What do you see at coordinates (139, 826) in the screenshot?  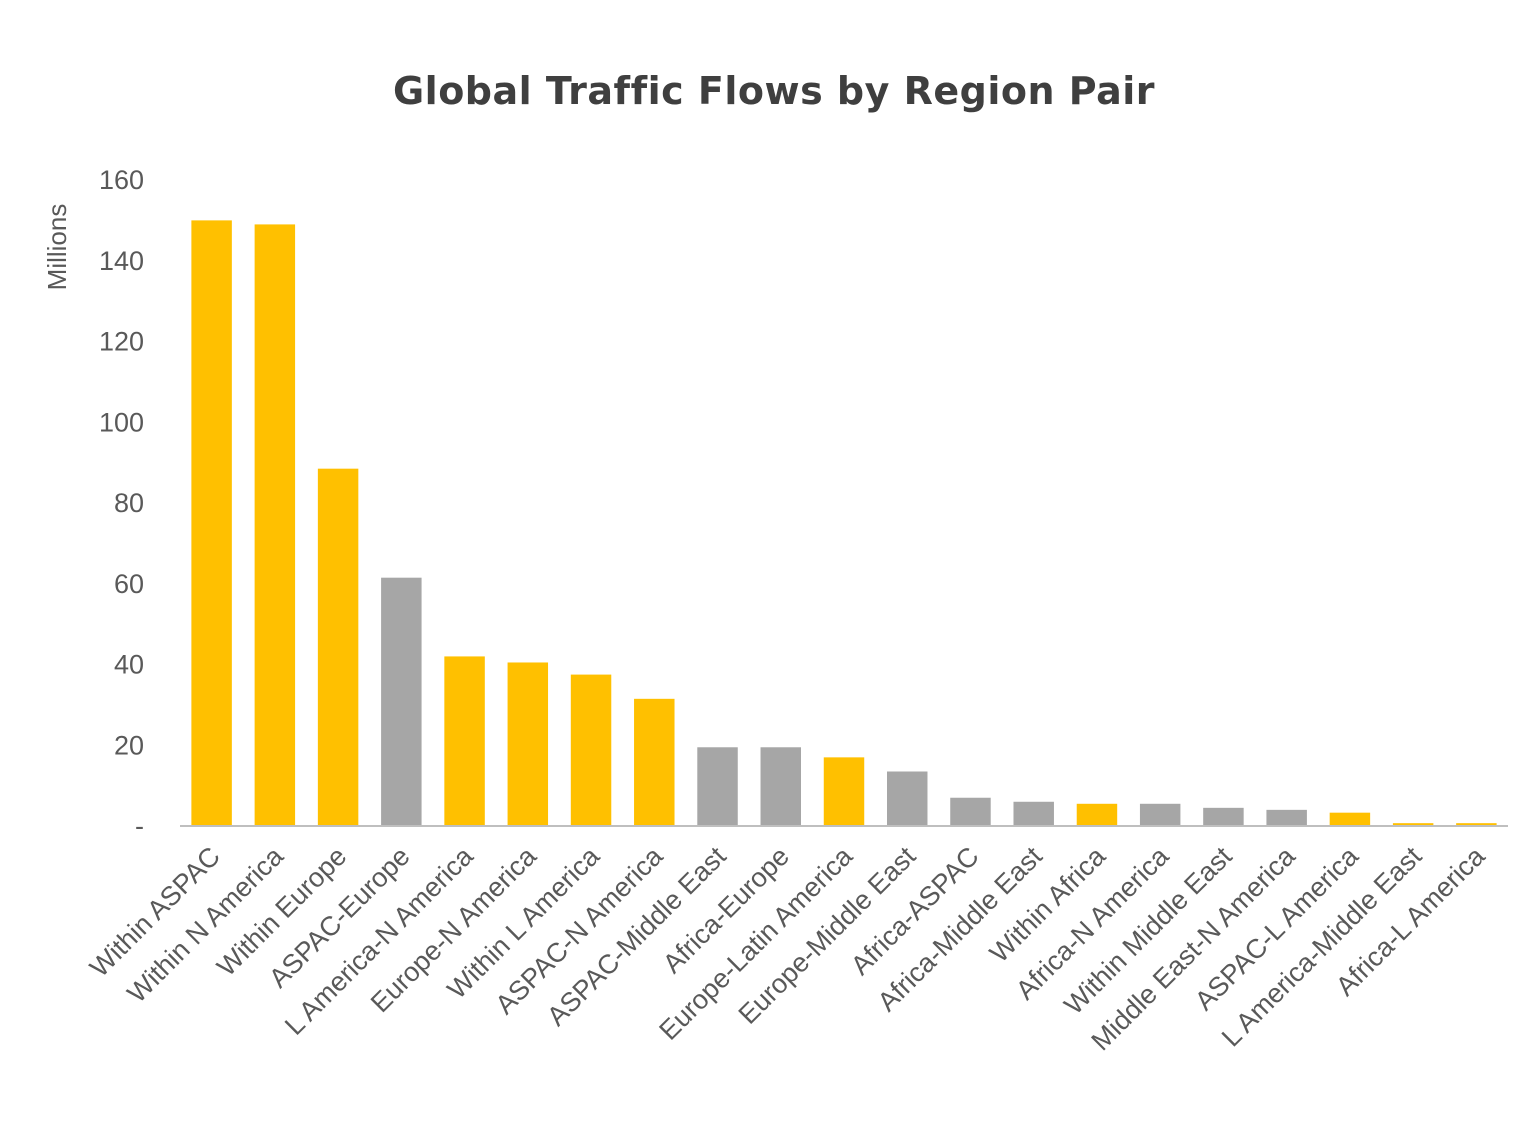 I see `y-tick-label: -` at bounding box center [139, 826].